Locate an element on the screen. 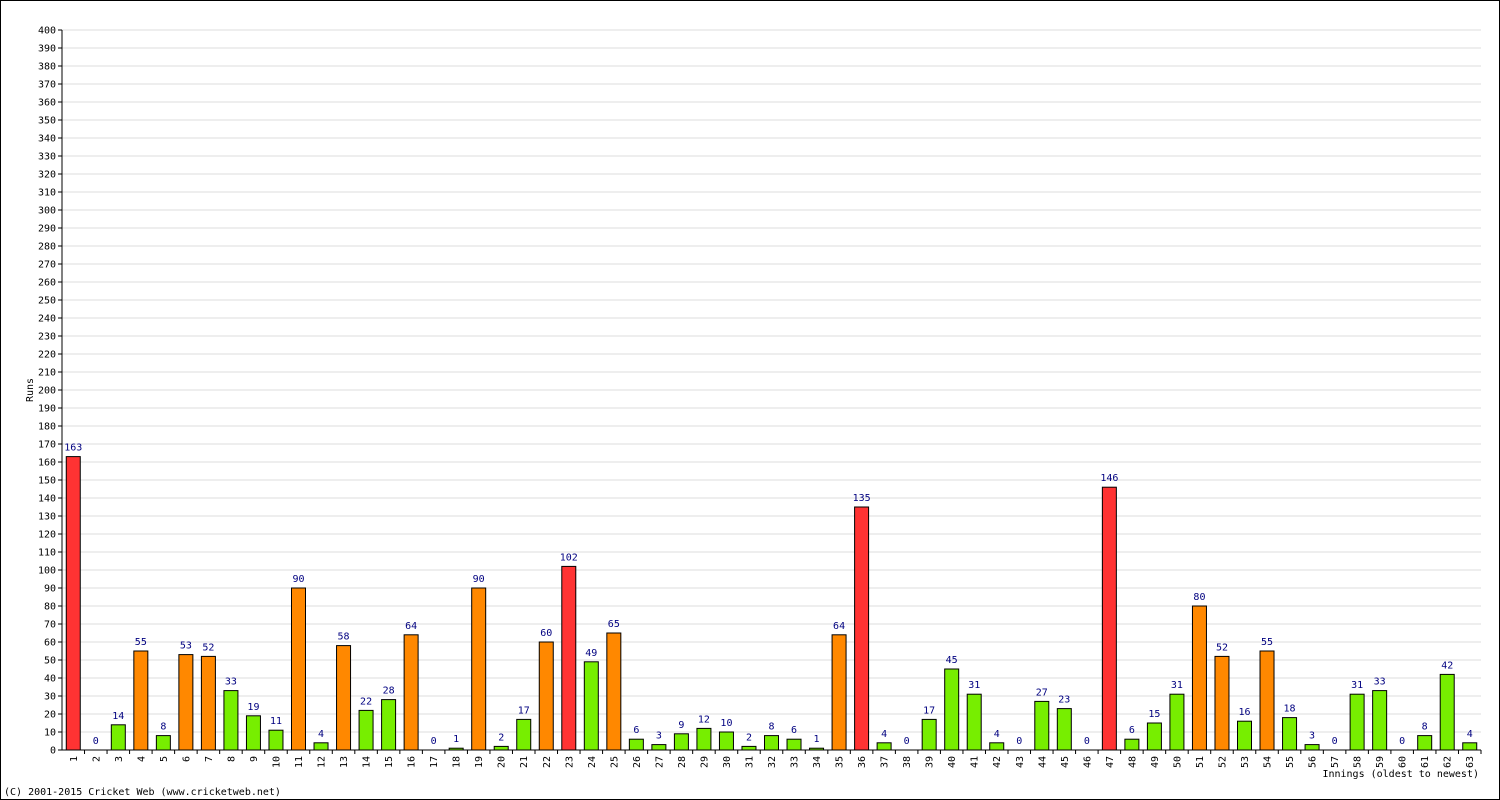  x-tick-label: 4 is located at coordinates (141, 759).